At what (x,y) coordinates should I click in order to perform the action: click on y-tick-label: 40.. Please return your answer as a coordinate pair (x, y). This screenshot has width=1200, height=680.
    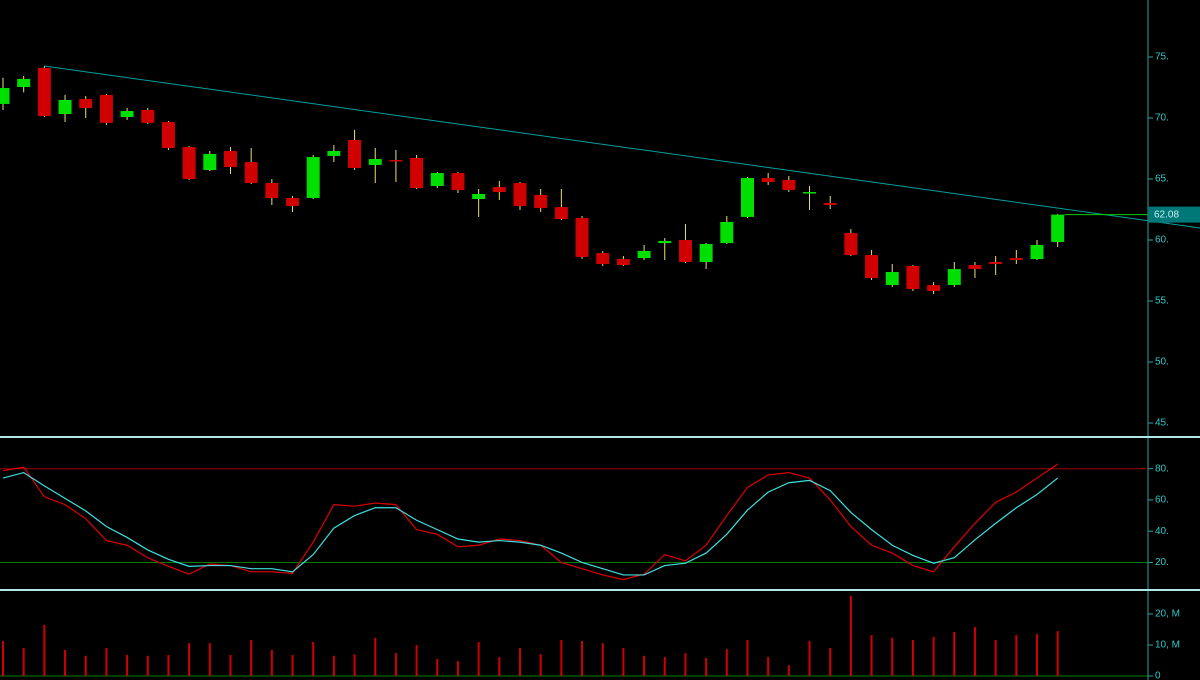
    Looking at the image, I should click on (1162, 531).